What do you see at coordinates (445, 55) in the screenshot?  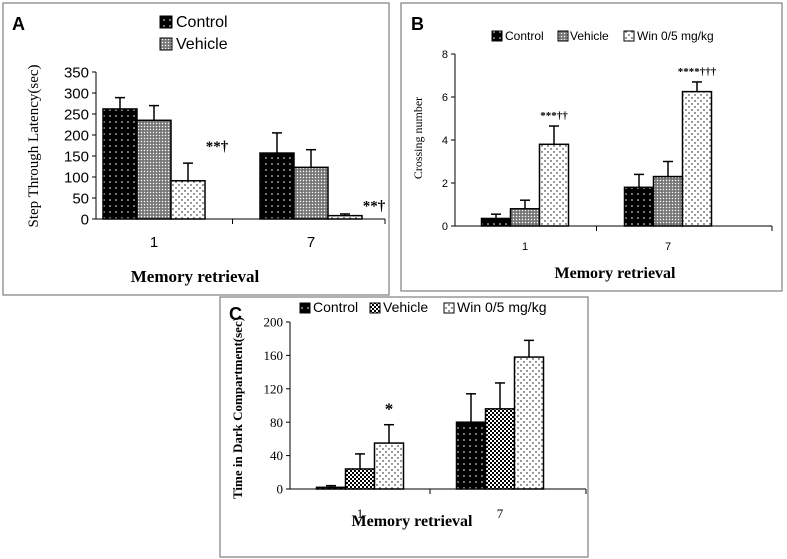 I see `y-tick-label: 8` at bounding box center [445, 55].